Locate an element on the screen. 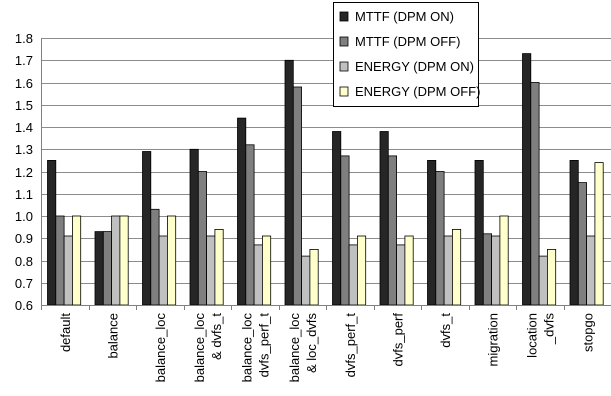  legend-label: MTTF (DPM OFF) is located at coordinates (407, 41).